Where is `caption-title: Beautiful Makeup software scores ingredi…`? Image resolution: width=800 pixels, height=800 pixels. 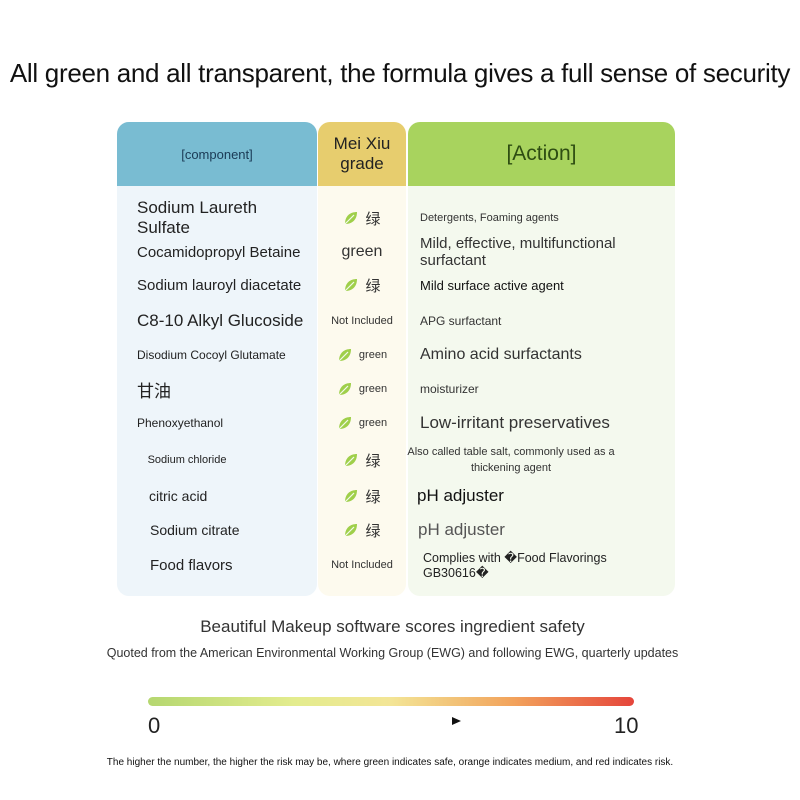
caption-title: Beautiful Makeup software scores ingredi… is located at coordinates (392, 626).